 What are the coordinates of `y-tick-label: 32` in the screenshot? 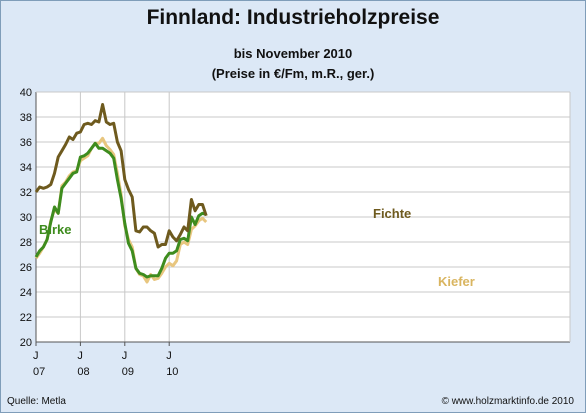 It's located at (26, 193).